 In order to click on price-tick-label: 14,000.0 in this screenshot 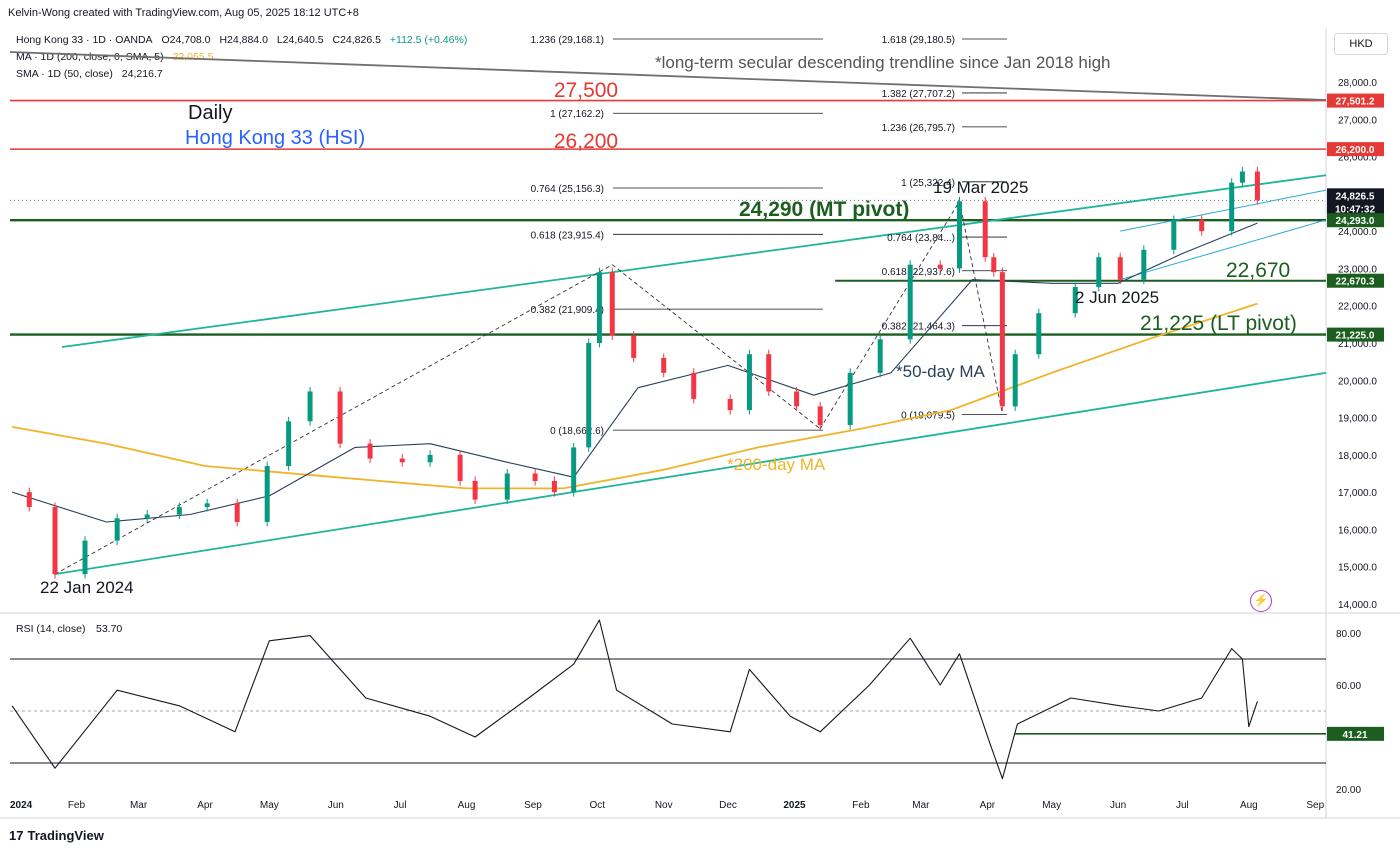, I will do `click(1357, 605)`.